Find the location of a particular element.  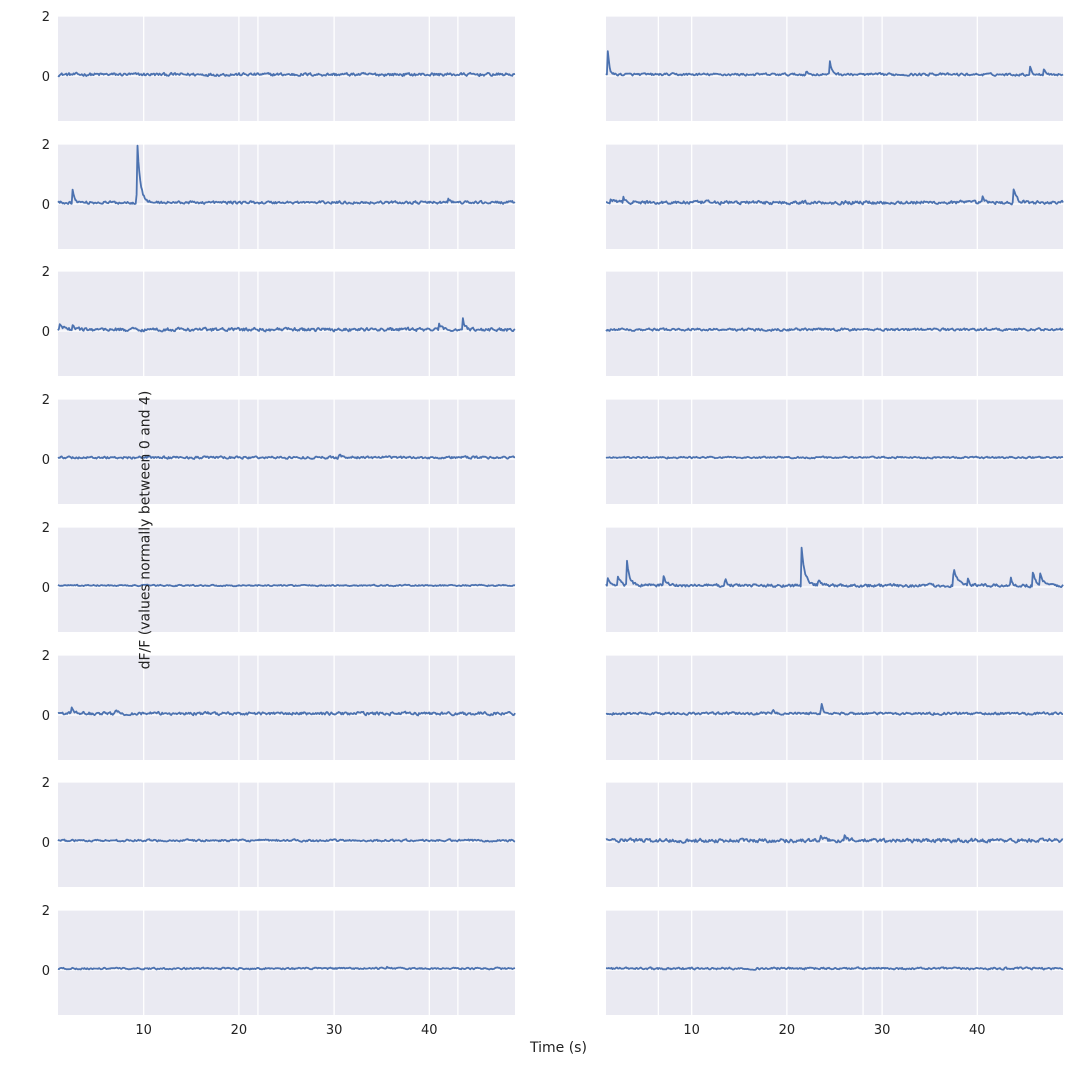

y-axis-label: dF/F (values normally between 0 and 4) is located at coordinates (145, 530).